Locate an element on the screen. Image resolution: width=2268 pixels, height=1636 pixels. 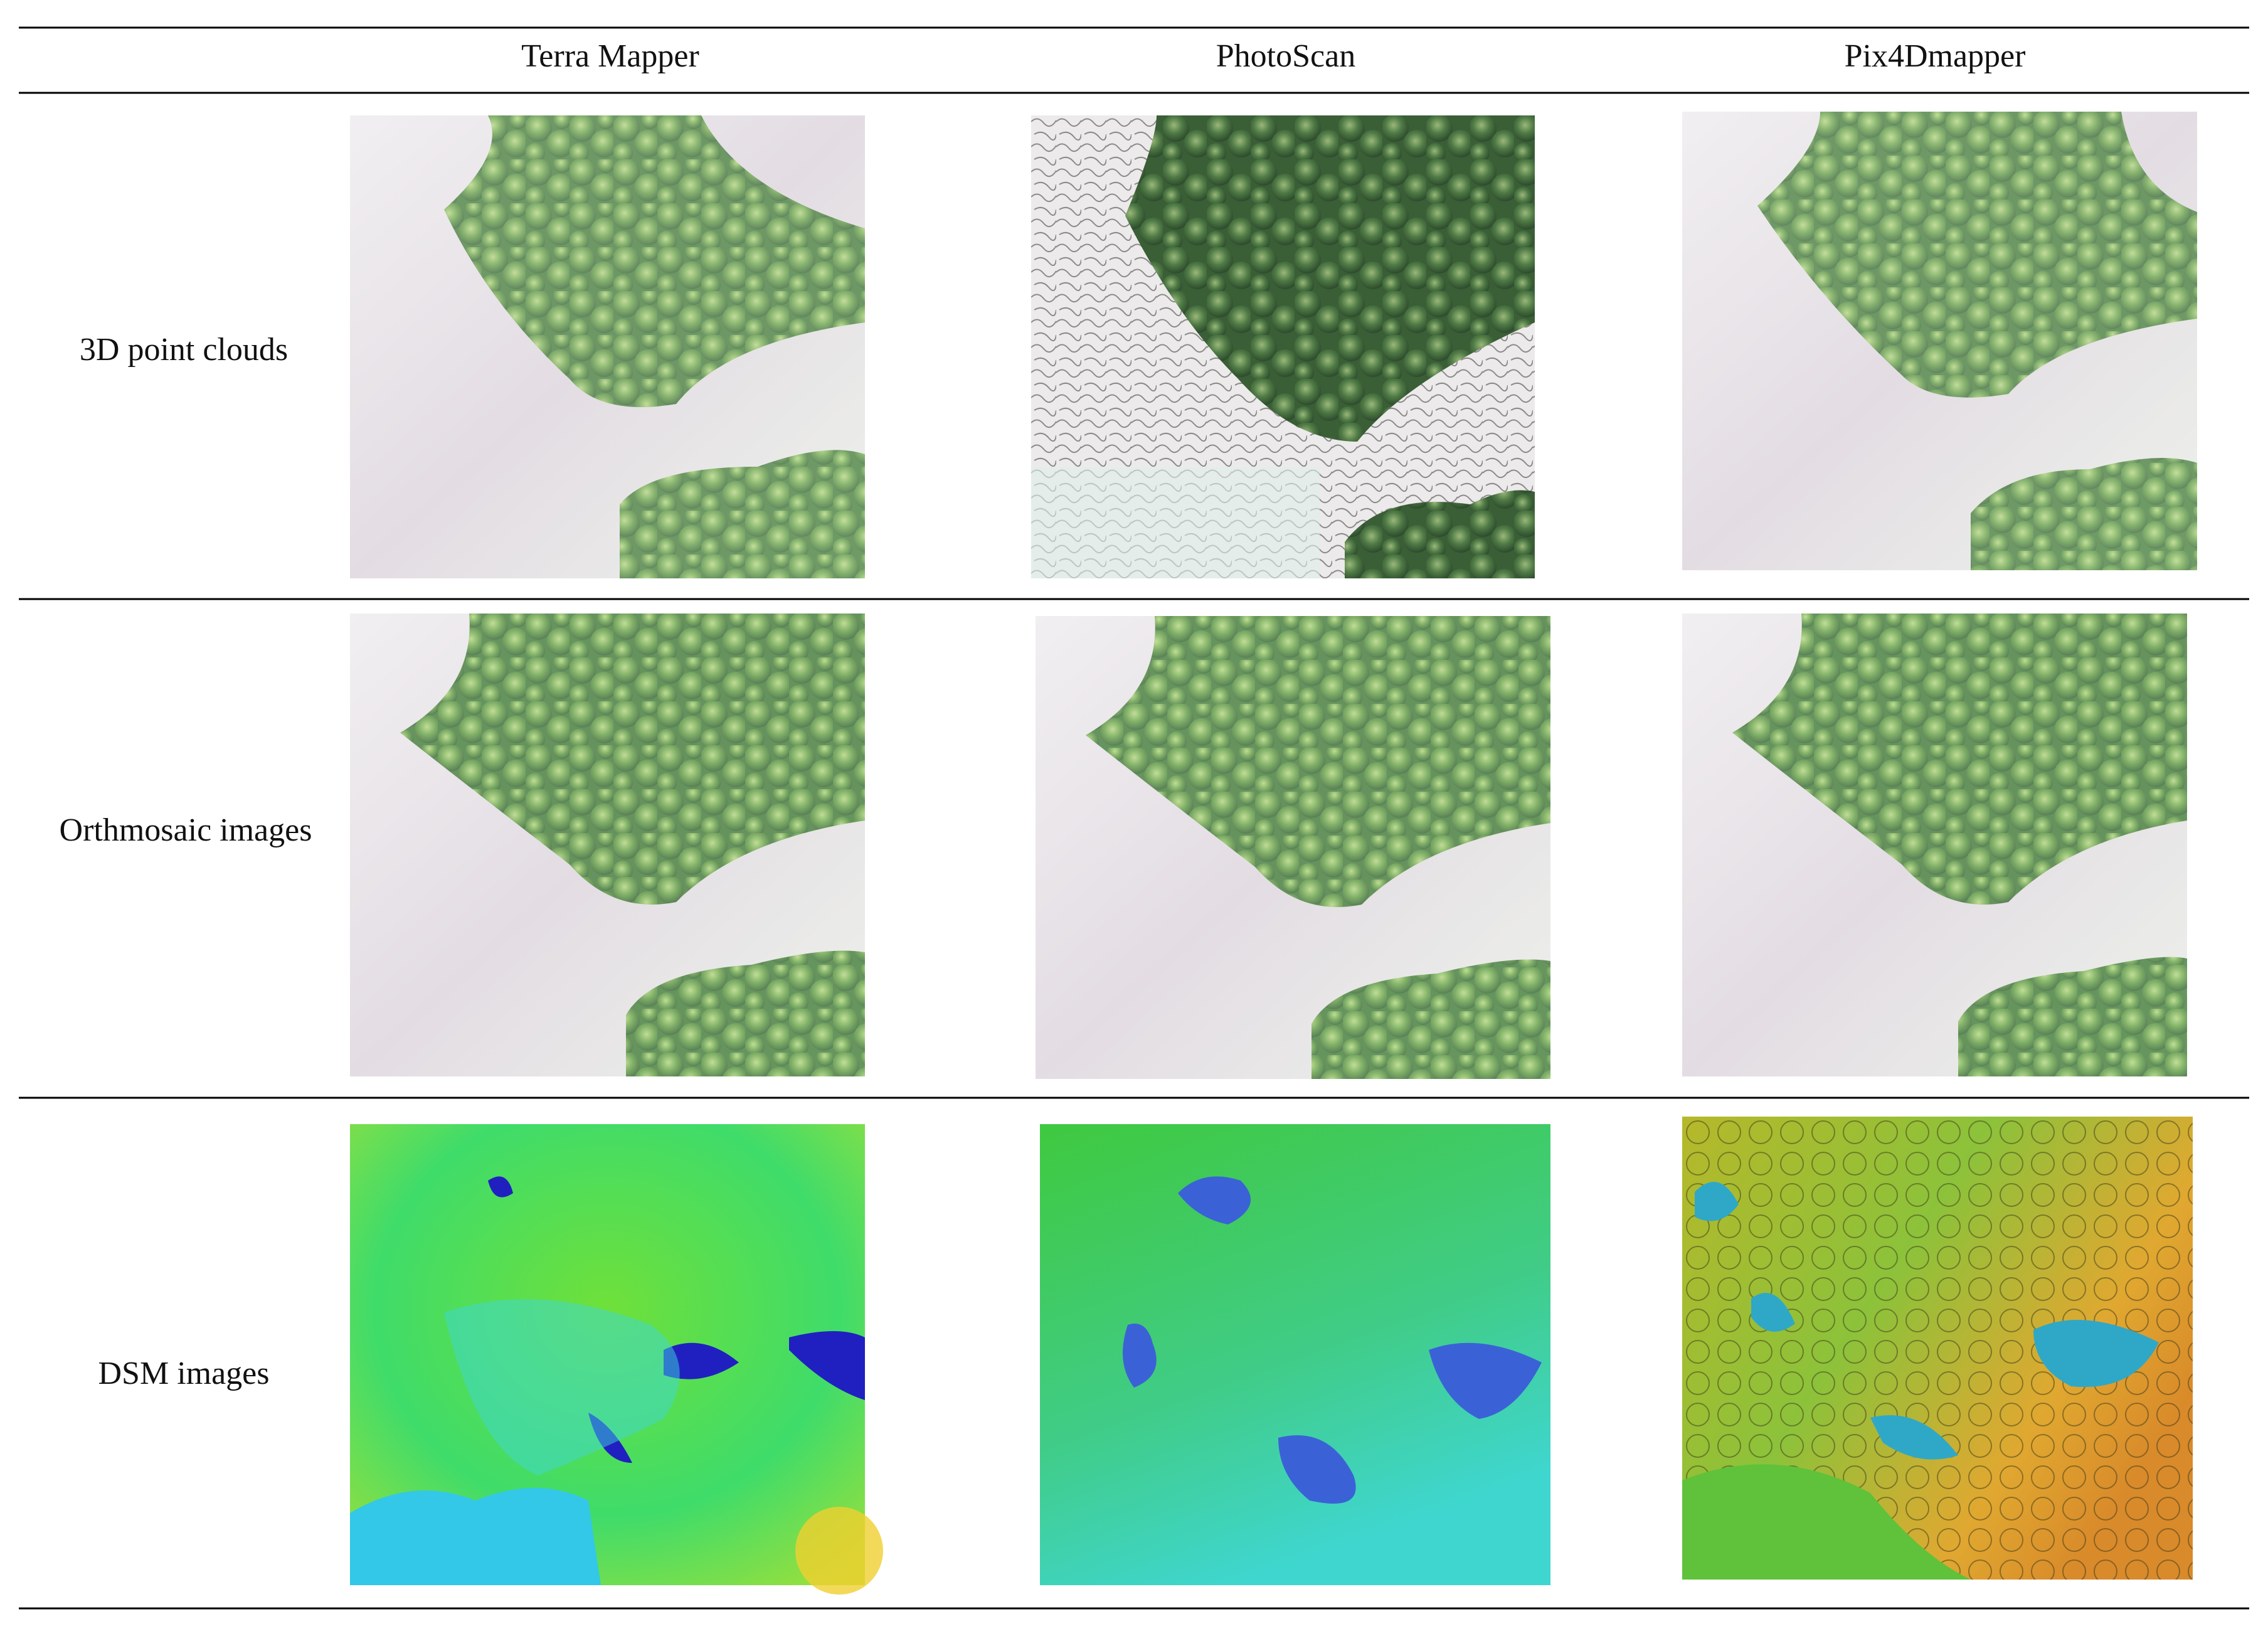
row-label: 3D point clouds is located at coordinates (184, 350).